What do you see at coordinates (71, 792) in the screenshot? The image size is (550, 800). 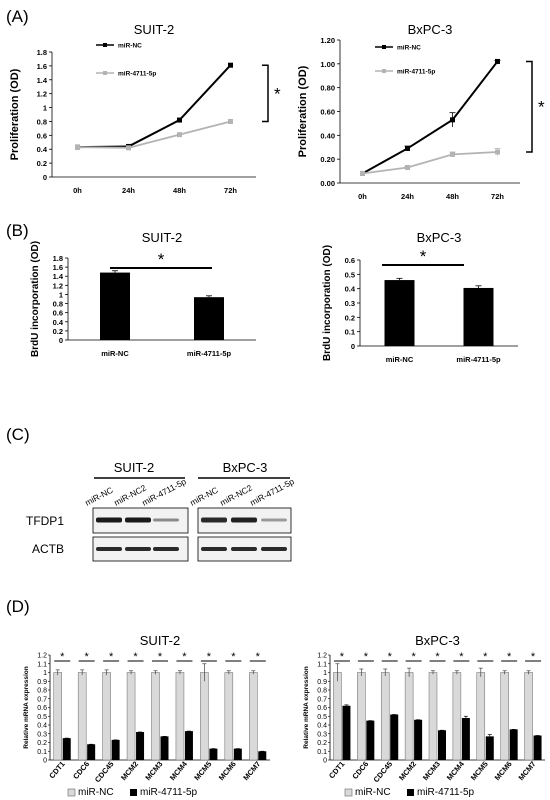 I see `legend-swatch-mir-nc` at bounding box center [71, 792].